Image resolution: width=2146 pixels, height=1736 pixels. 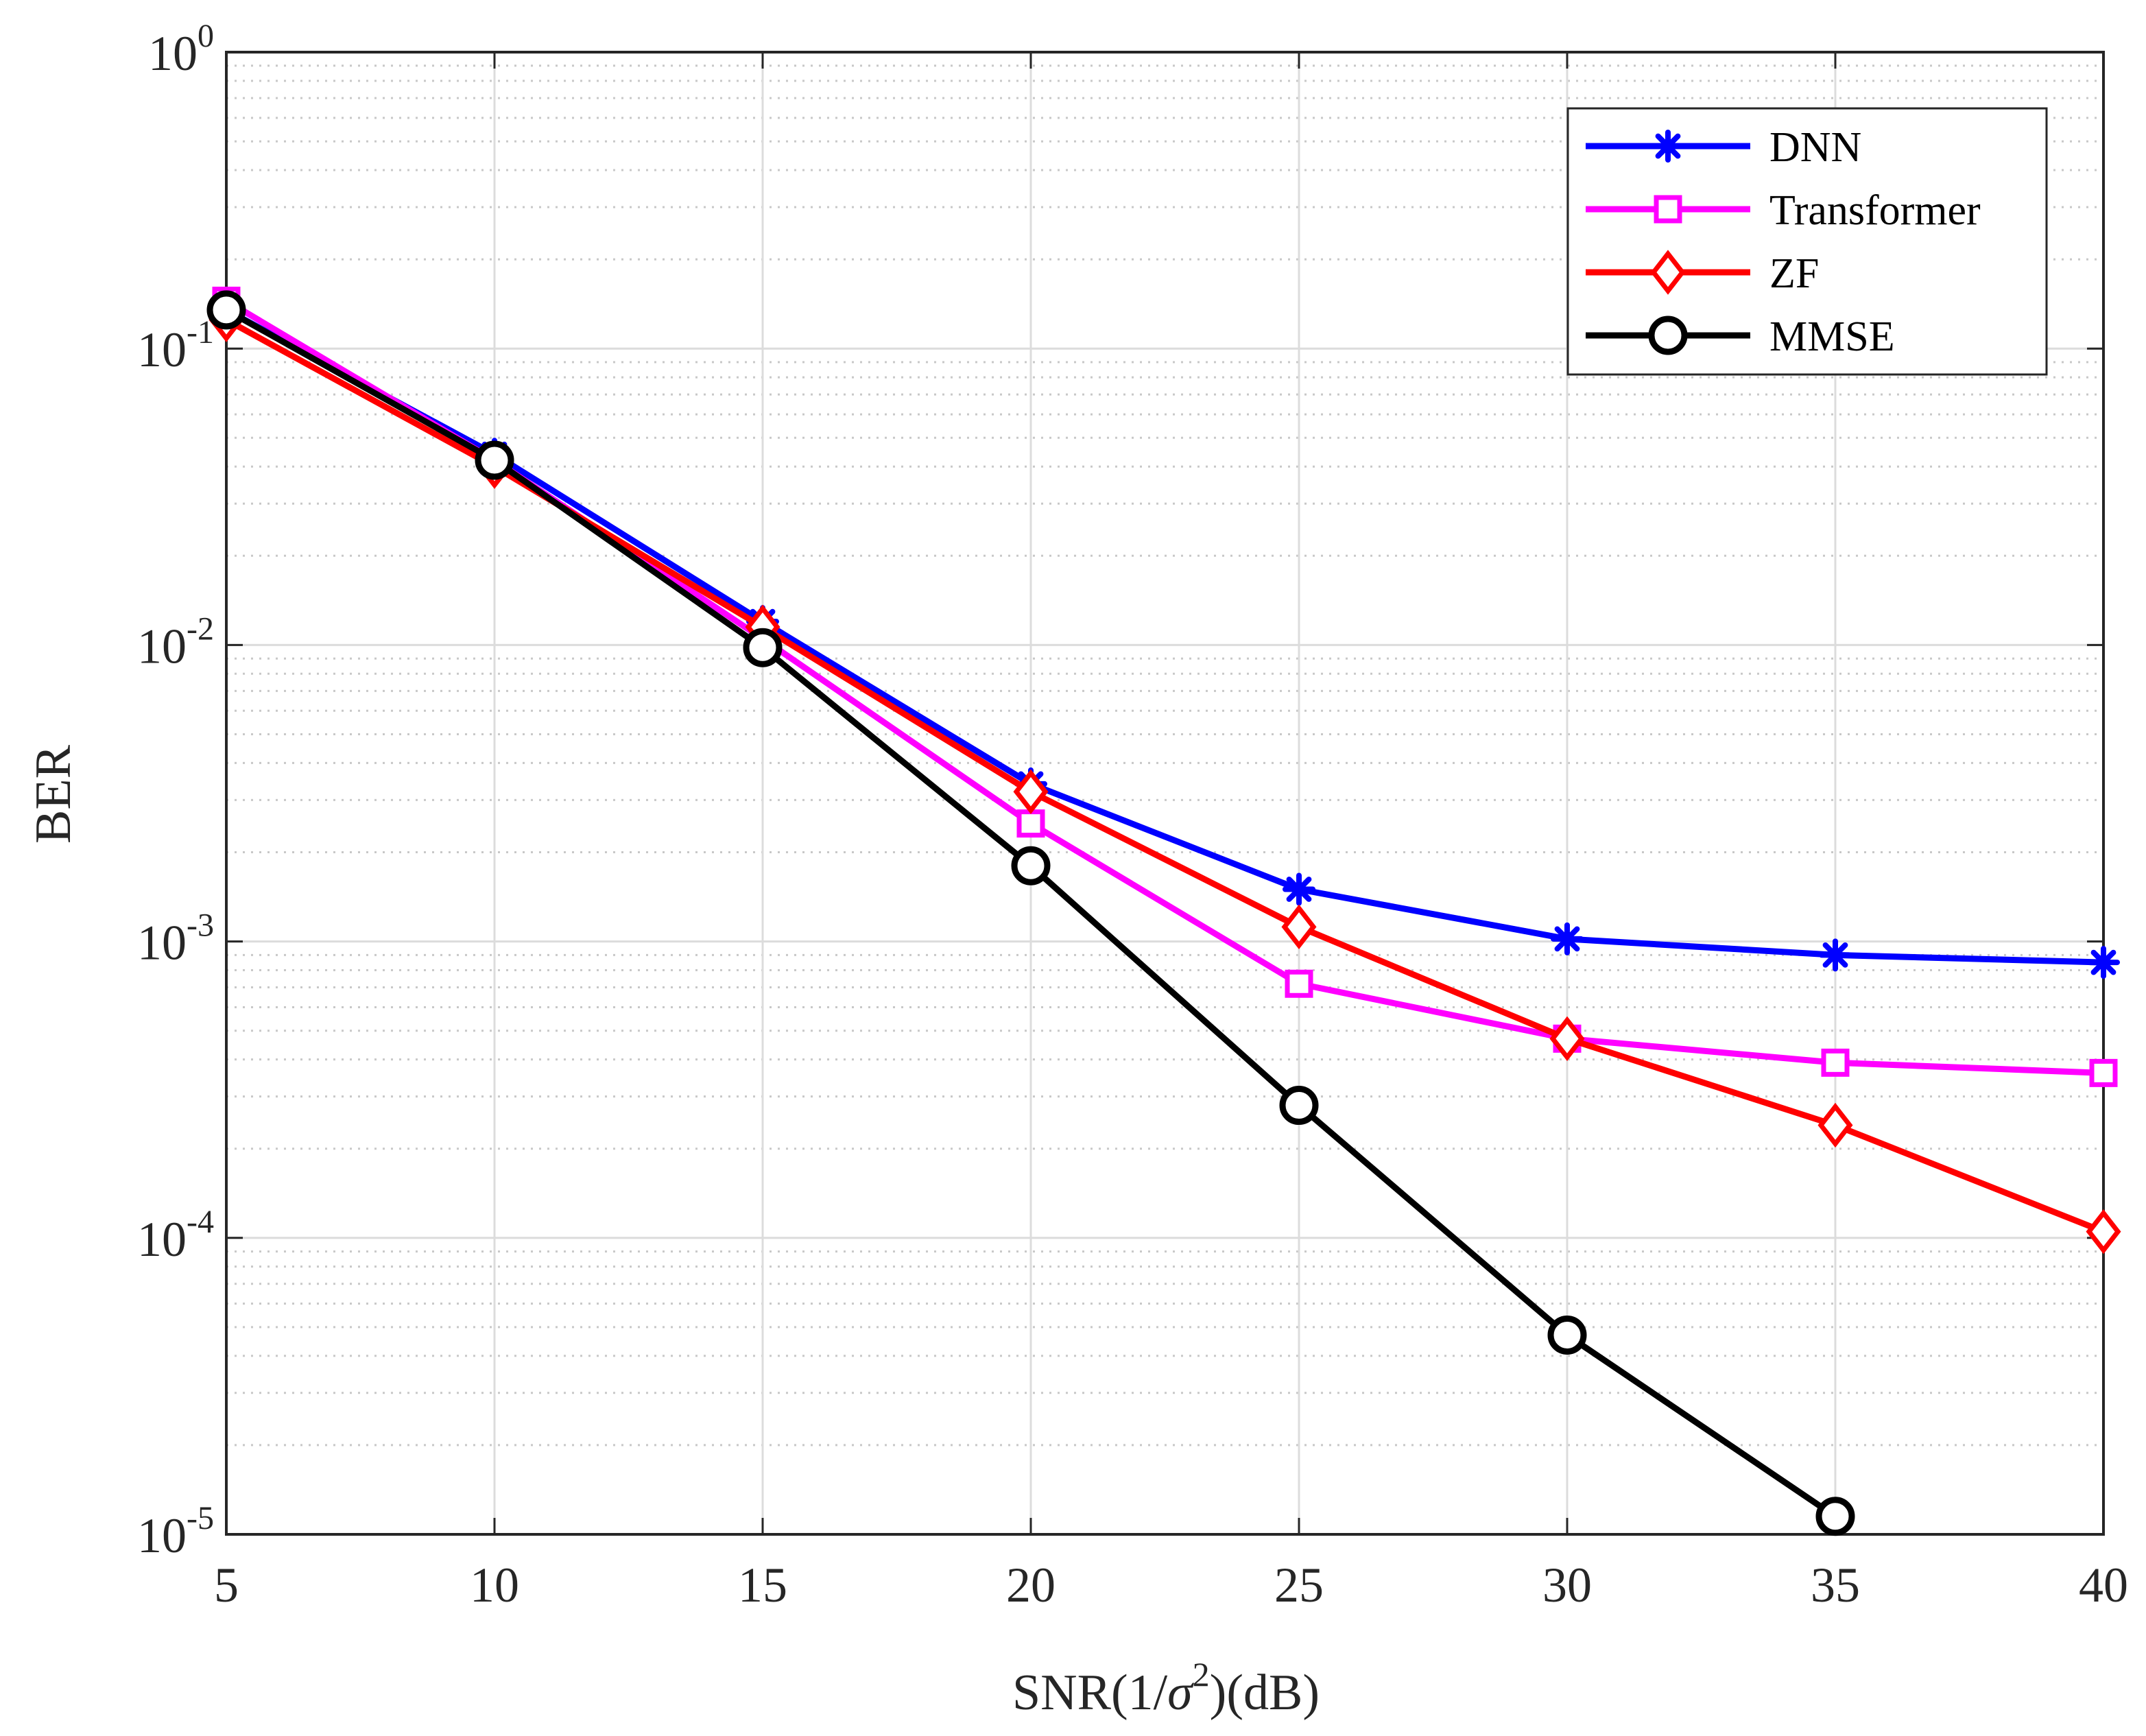 I want to click on y-tick-exponent: -5, so click(x=201, y=1518).